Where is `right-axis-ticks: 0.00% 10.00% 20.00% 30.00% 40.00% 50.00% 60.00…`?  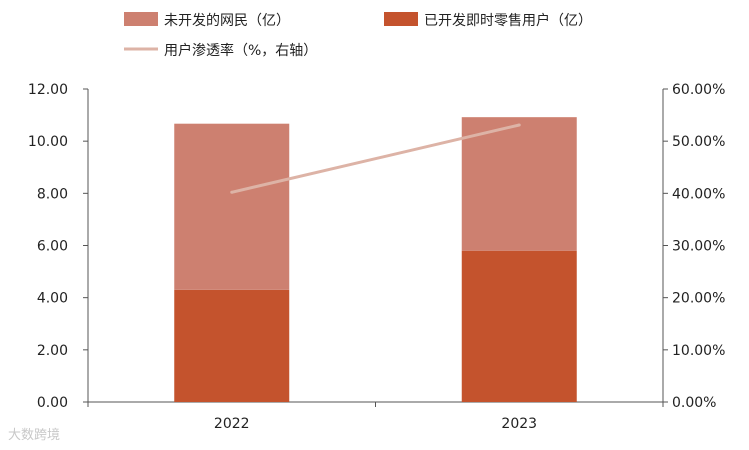 right-axis-ticks: 0.00% 10.00% 20.00% 30.00% 40.00% 50.00% 60.00… is located at coordinates (694, 246).